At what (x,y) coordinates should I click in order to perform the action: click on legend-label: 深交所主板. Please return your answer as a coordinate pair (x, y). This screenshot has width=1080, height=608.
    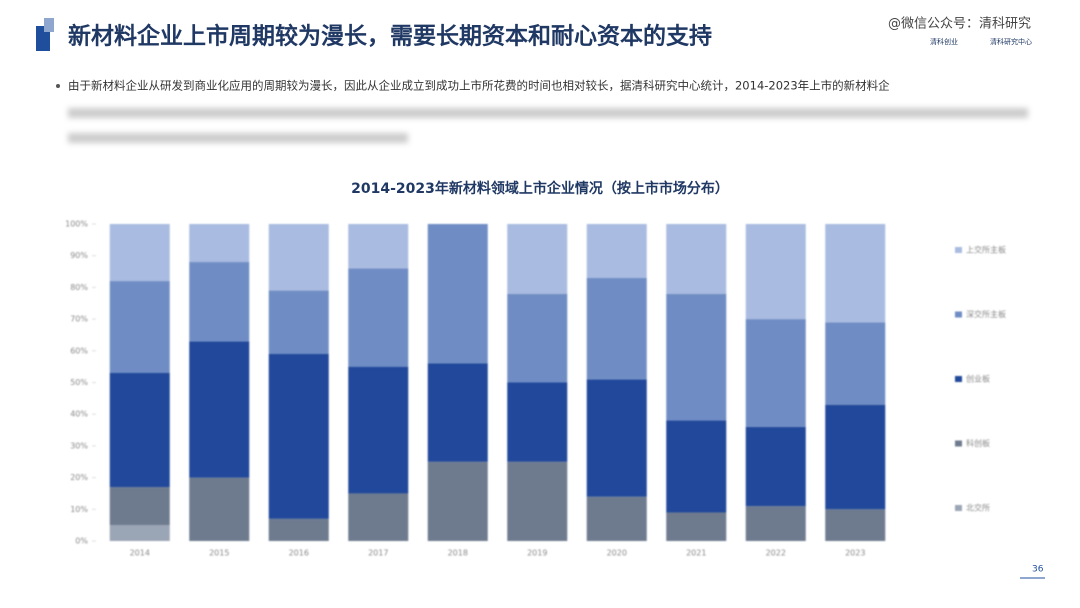
    Looking at the image, I should click on (986, 314).